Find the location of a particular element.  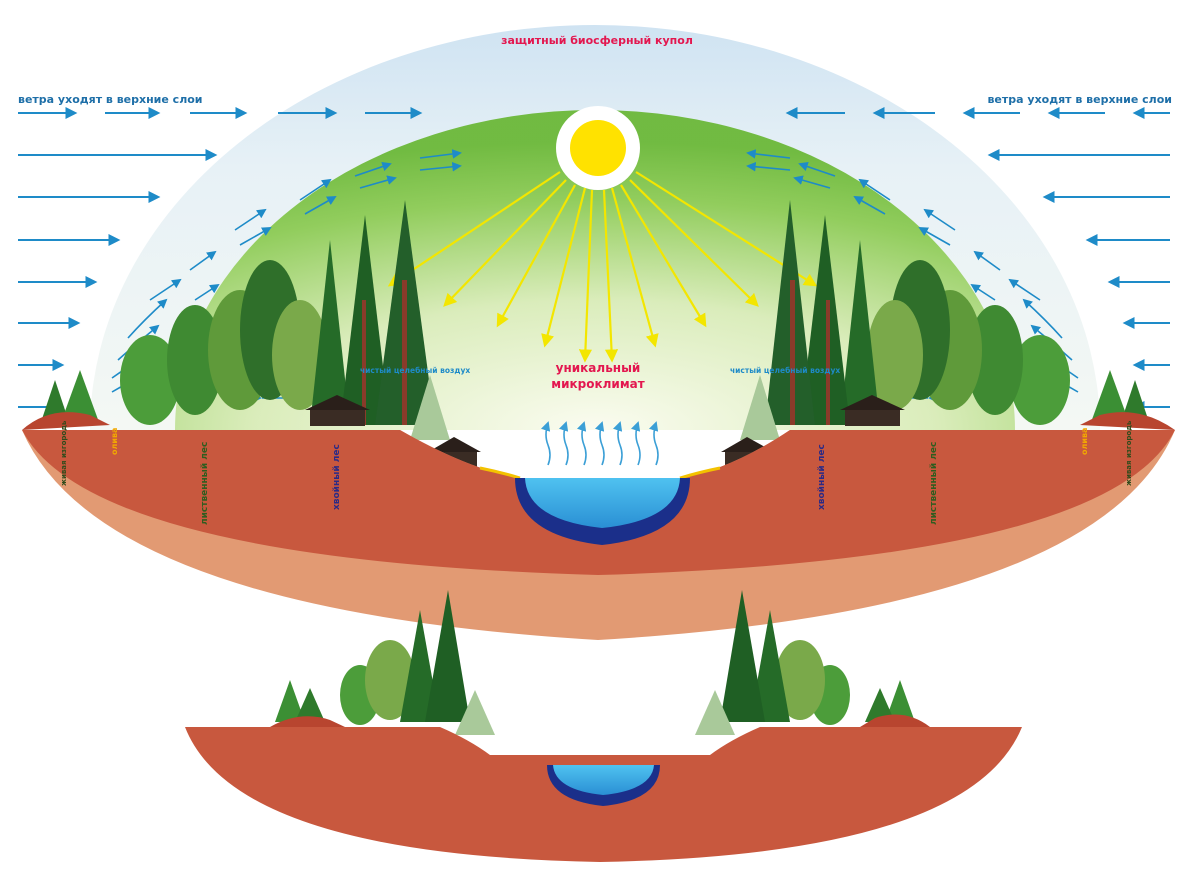

hedge-right-label: живая изгородь is located at coordinates (1129, 453).